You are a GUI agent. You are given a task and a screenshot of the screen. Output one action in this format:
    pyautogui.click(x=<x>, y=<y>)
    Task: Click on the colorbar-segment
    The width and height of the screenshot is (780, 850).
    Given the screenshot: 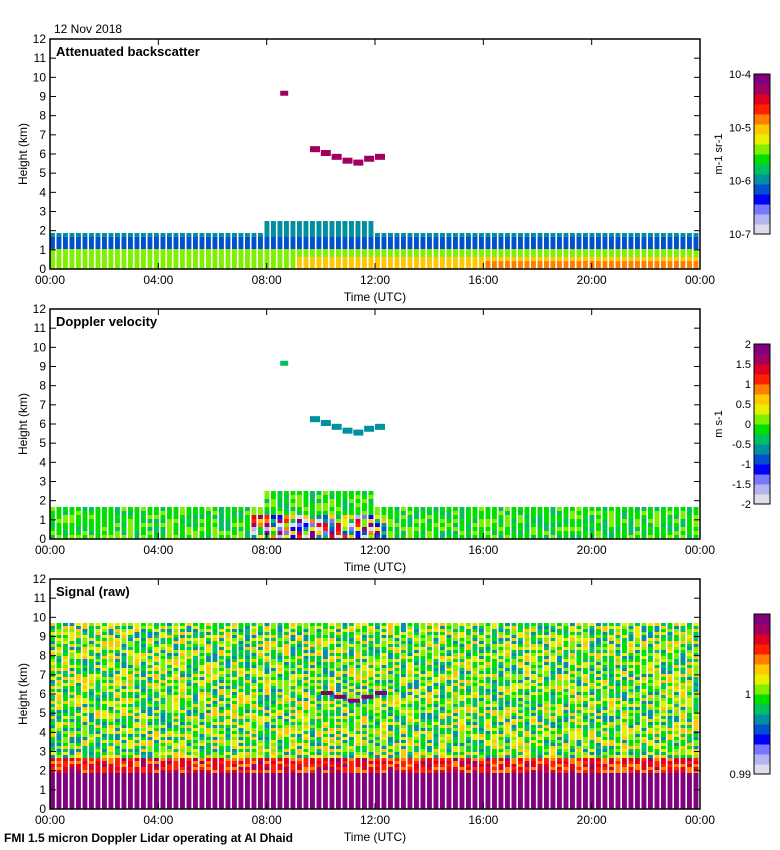 What is the action you would take?
    pyautogui.click(x=762, y=219)
    